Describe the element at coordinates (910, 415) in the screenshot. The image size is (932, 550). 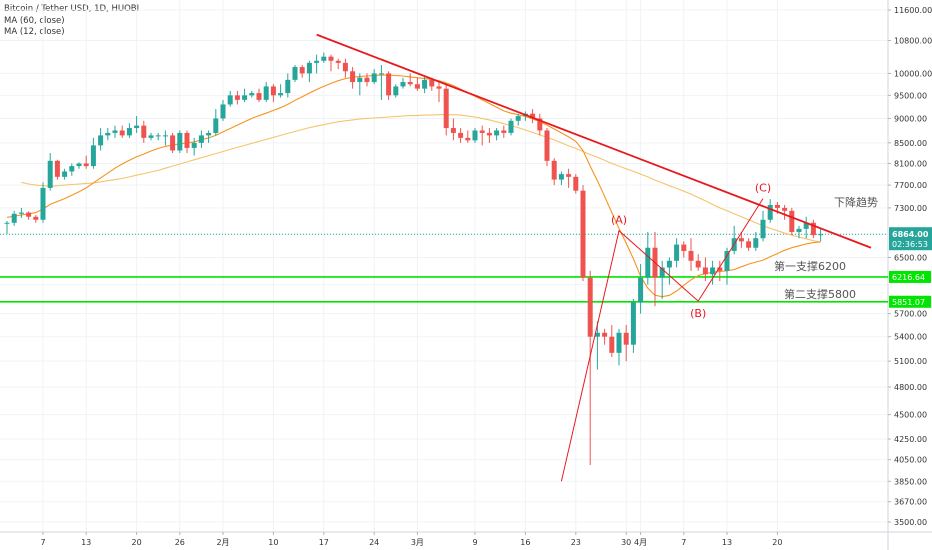
I see `price-tick-label: 4500.00` at that location.